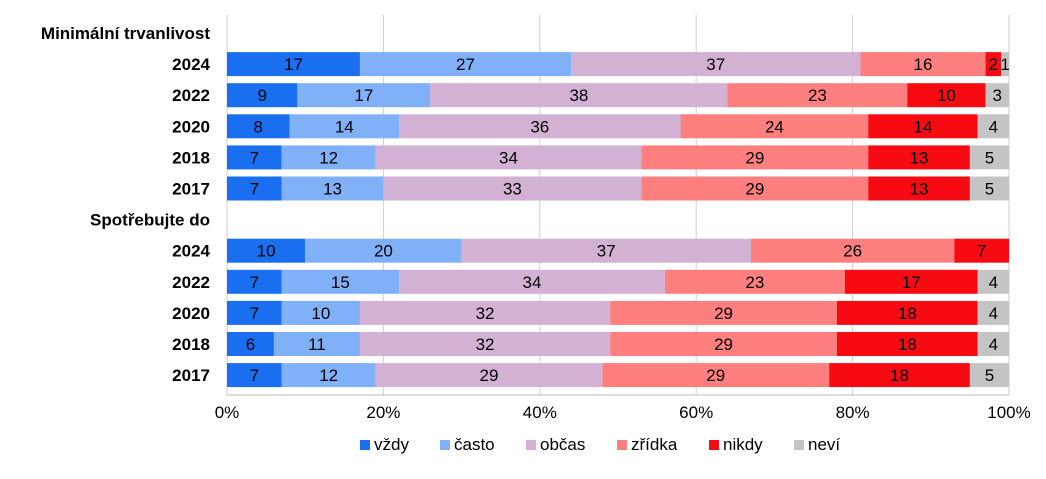  Describe the element at coordinates (317, 344) in the screenshot. I see `data-label: 11` at that location.